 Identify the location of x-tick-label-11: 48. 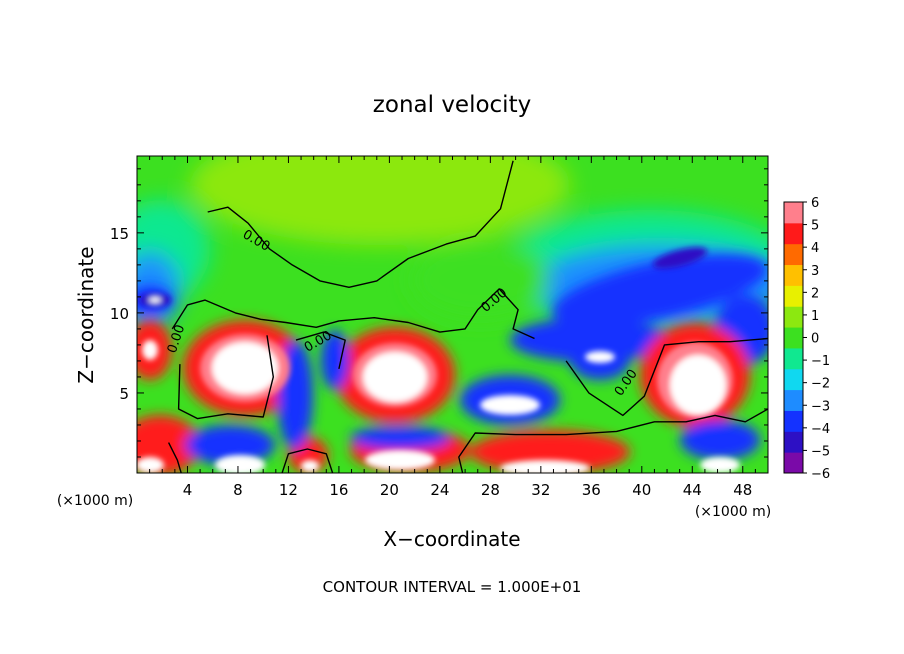
(742, 490).